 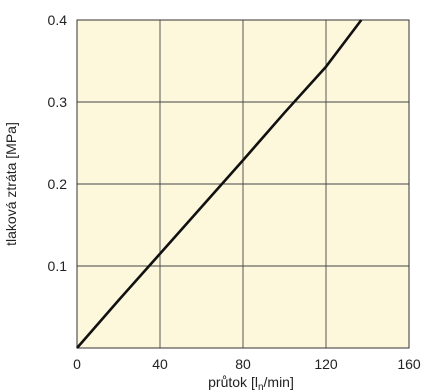 I want to click on y-tick-label: 0.1, so click(x=58, y=266).